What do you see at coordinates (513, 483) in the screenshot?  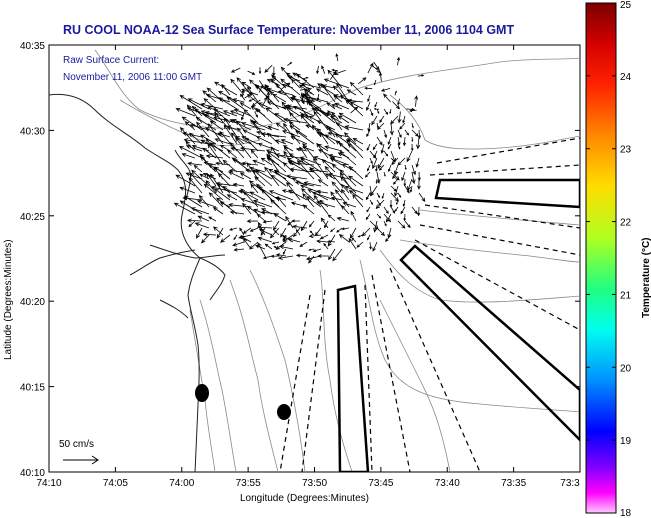 I see `x-tick-label: 73:35` at bounding box center [513, 483].